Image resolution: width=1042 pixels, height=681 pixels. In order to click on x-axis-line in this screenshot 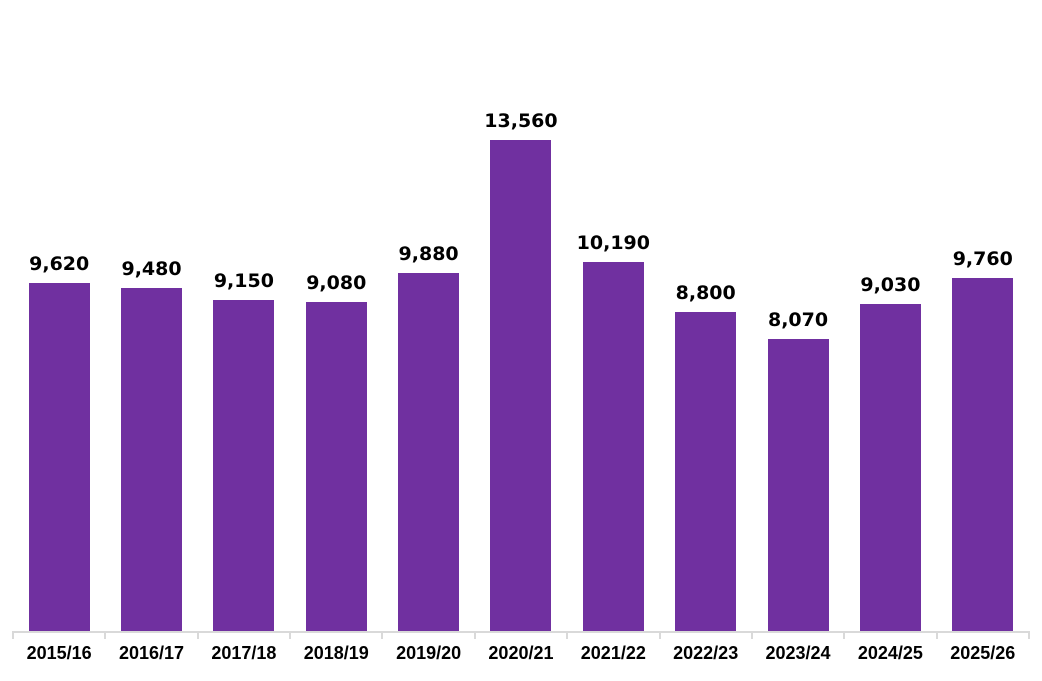, I will do `click(521, 632)`.